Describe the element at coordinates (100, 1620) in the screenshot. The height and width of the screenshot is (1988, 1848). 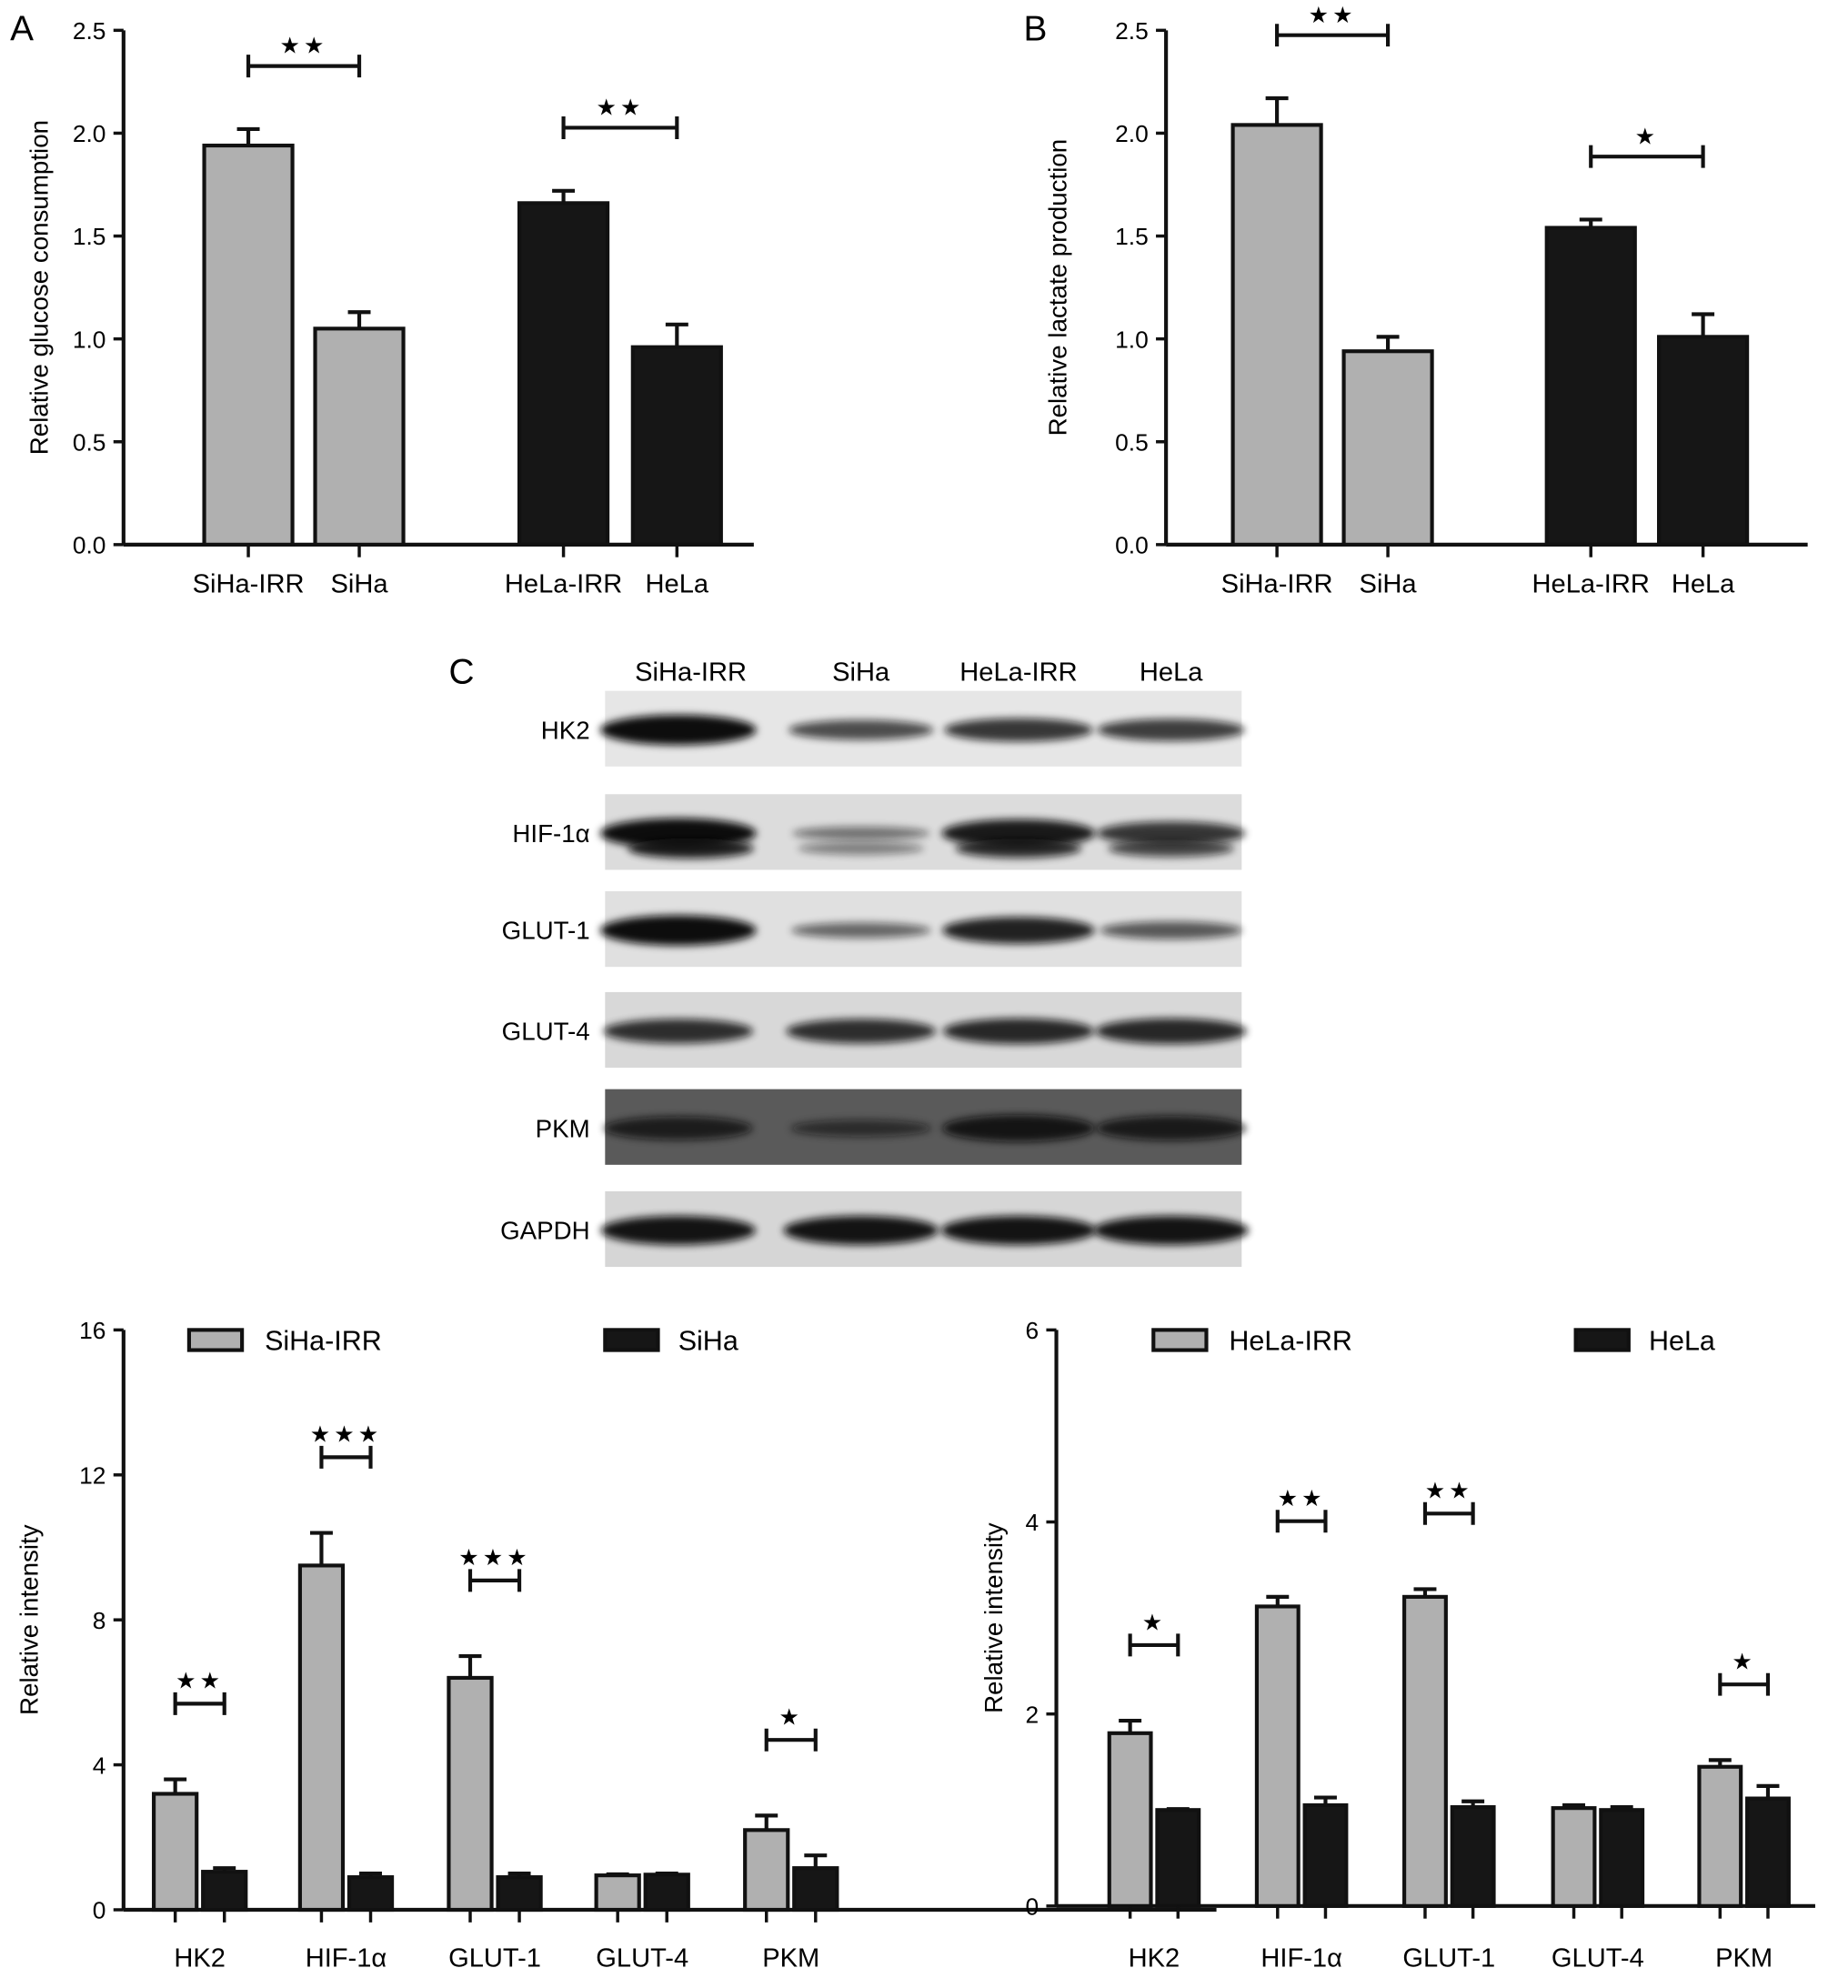
I see `y-tick-label: 8` at that location.